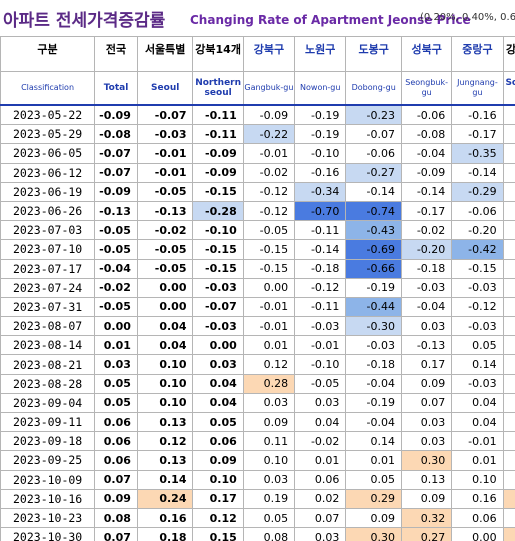  Describe the element at coordinates (48, 134) in the screenshot. I see `date-cell: 2023-05-29` at that location.